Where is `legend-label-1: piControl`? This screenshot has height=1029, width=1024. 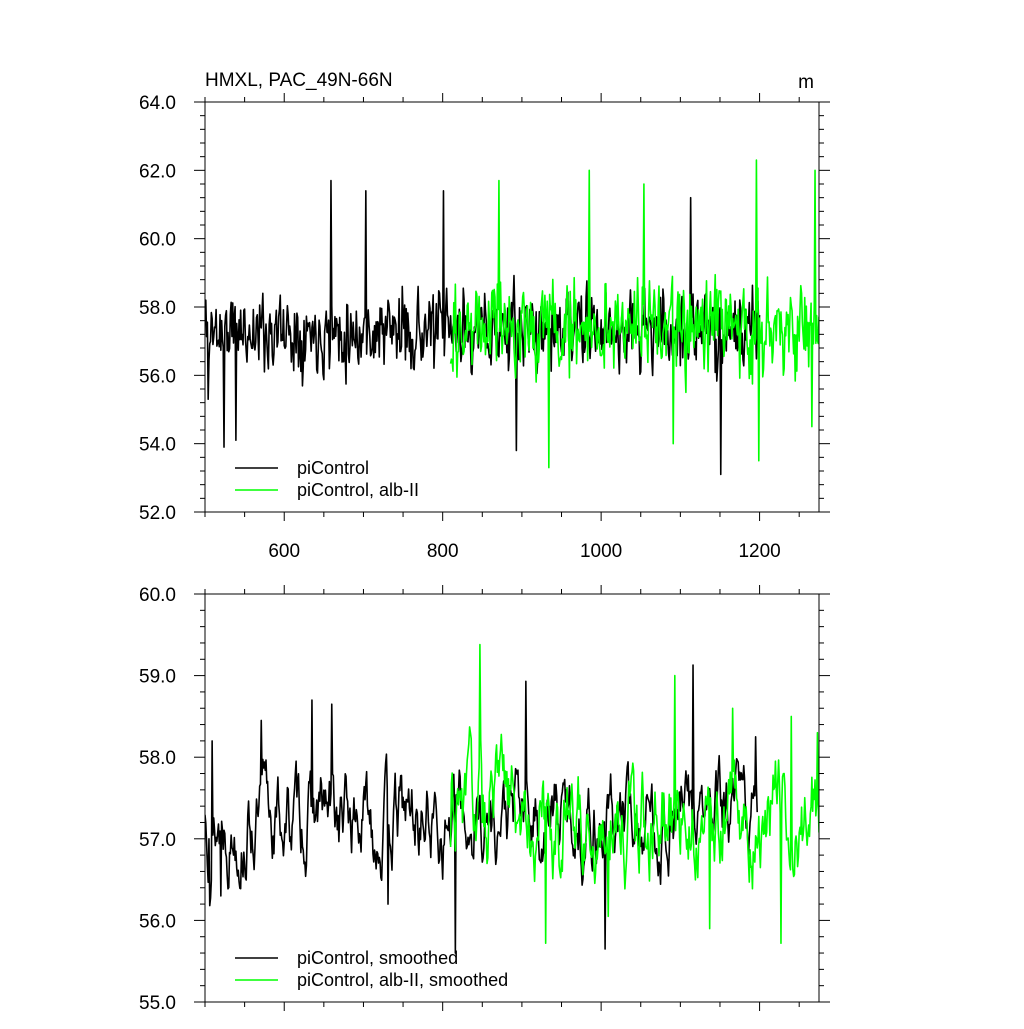
legend-label-1: piControl is located at coordinates (333, 468).